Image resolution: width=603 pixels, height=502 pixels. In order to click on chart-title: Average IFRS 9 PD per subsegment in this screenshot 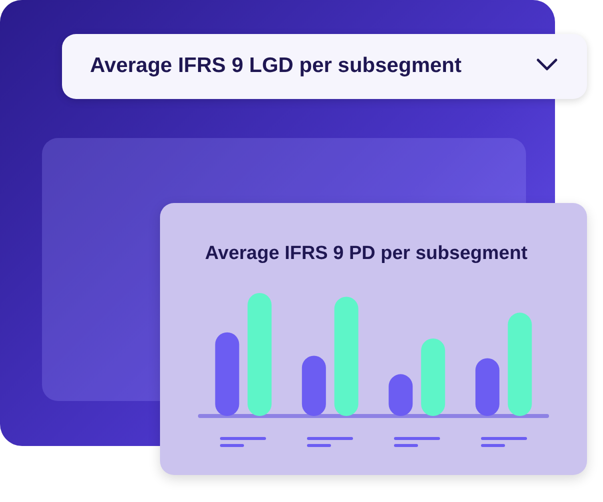, I will do `click(366, 253)`.